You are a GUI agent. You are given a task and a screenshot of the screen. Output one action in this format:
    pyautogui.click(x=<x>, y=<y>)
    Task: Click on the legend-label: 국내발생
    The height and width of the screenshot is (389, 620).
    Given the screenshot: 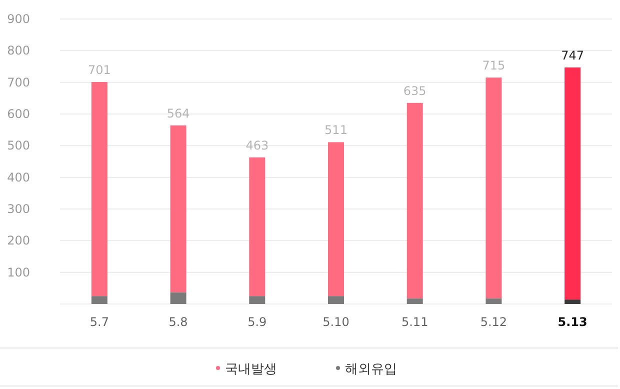 What is the action you would take?
    pyautogui.click(x=251, y=369)
    